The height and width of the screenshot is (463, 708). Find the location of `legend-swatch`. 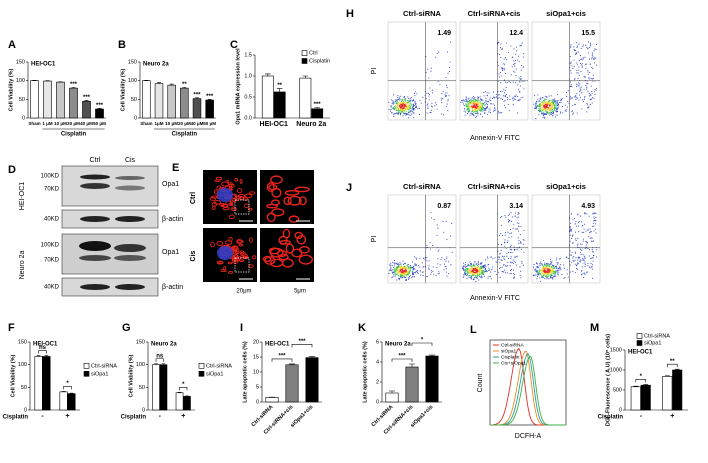

legend-swatch is located at coordinates (639, 336).